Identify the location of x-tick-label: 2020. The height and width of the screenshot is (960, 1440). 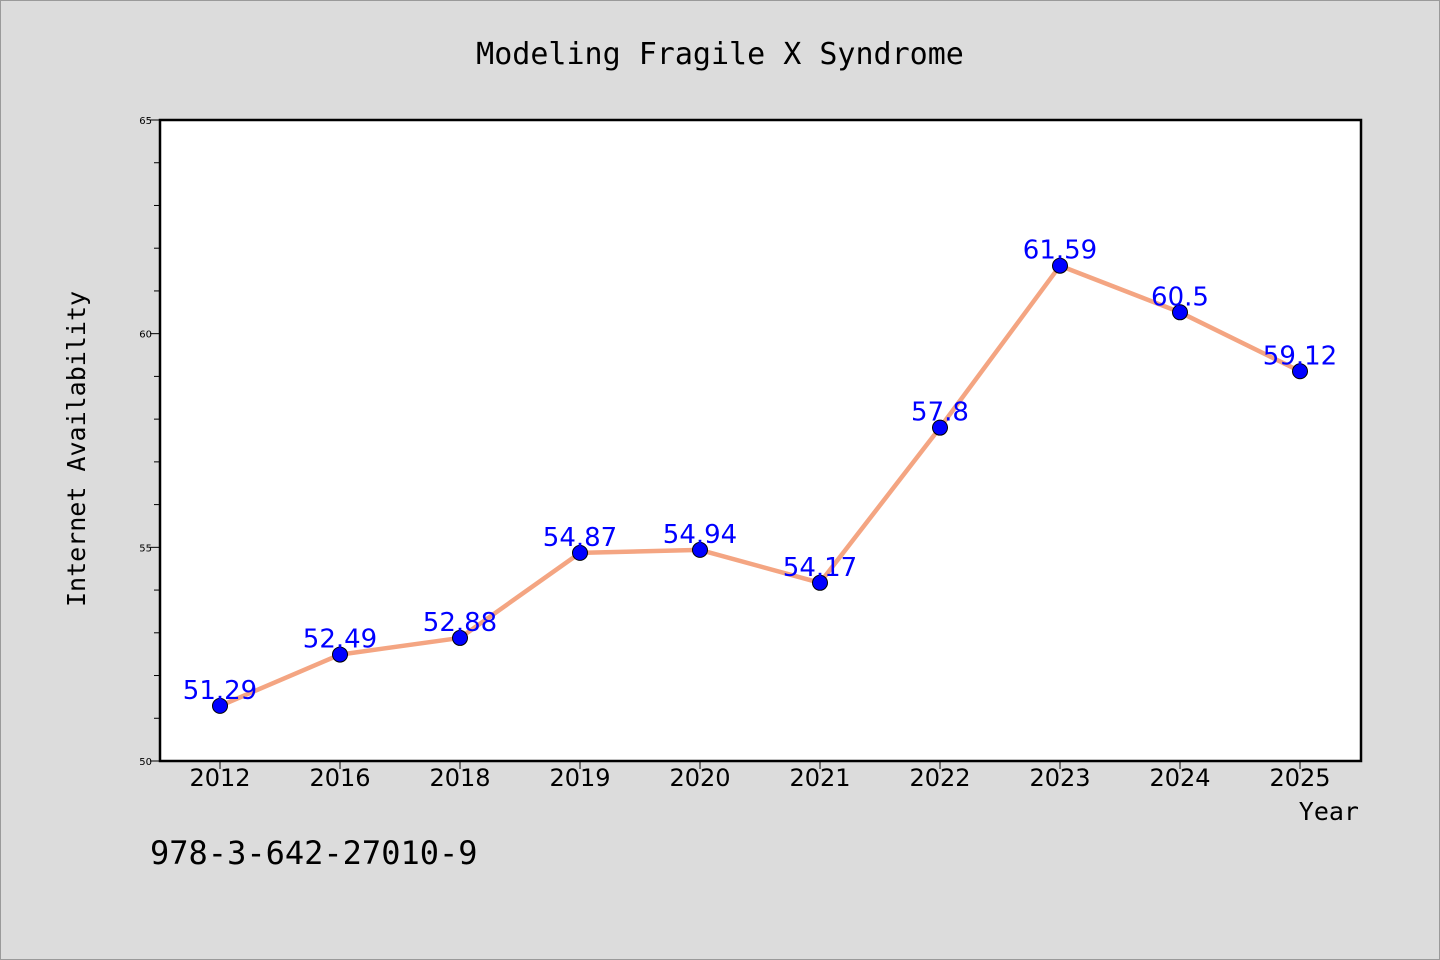
(699, 778).